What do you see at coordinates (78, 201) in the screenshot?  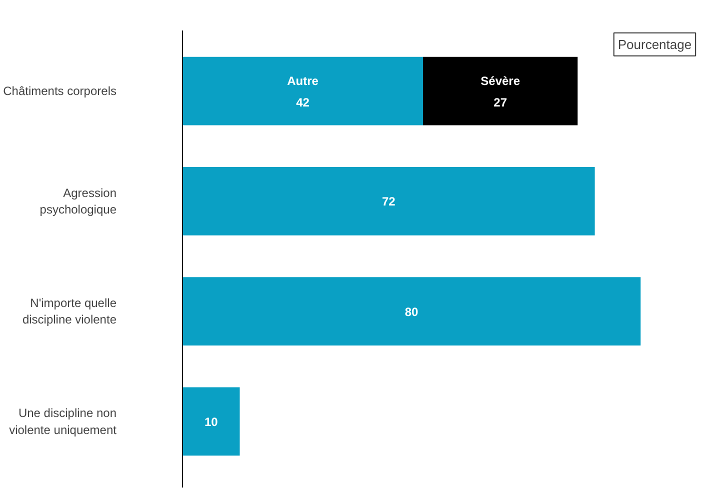 I see `y-tick-label: Agression psychologique` at bounding box center [78, 201].